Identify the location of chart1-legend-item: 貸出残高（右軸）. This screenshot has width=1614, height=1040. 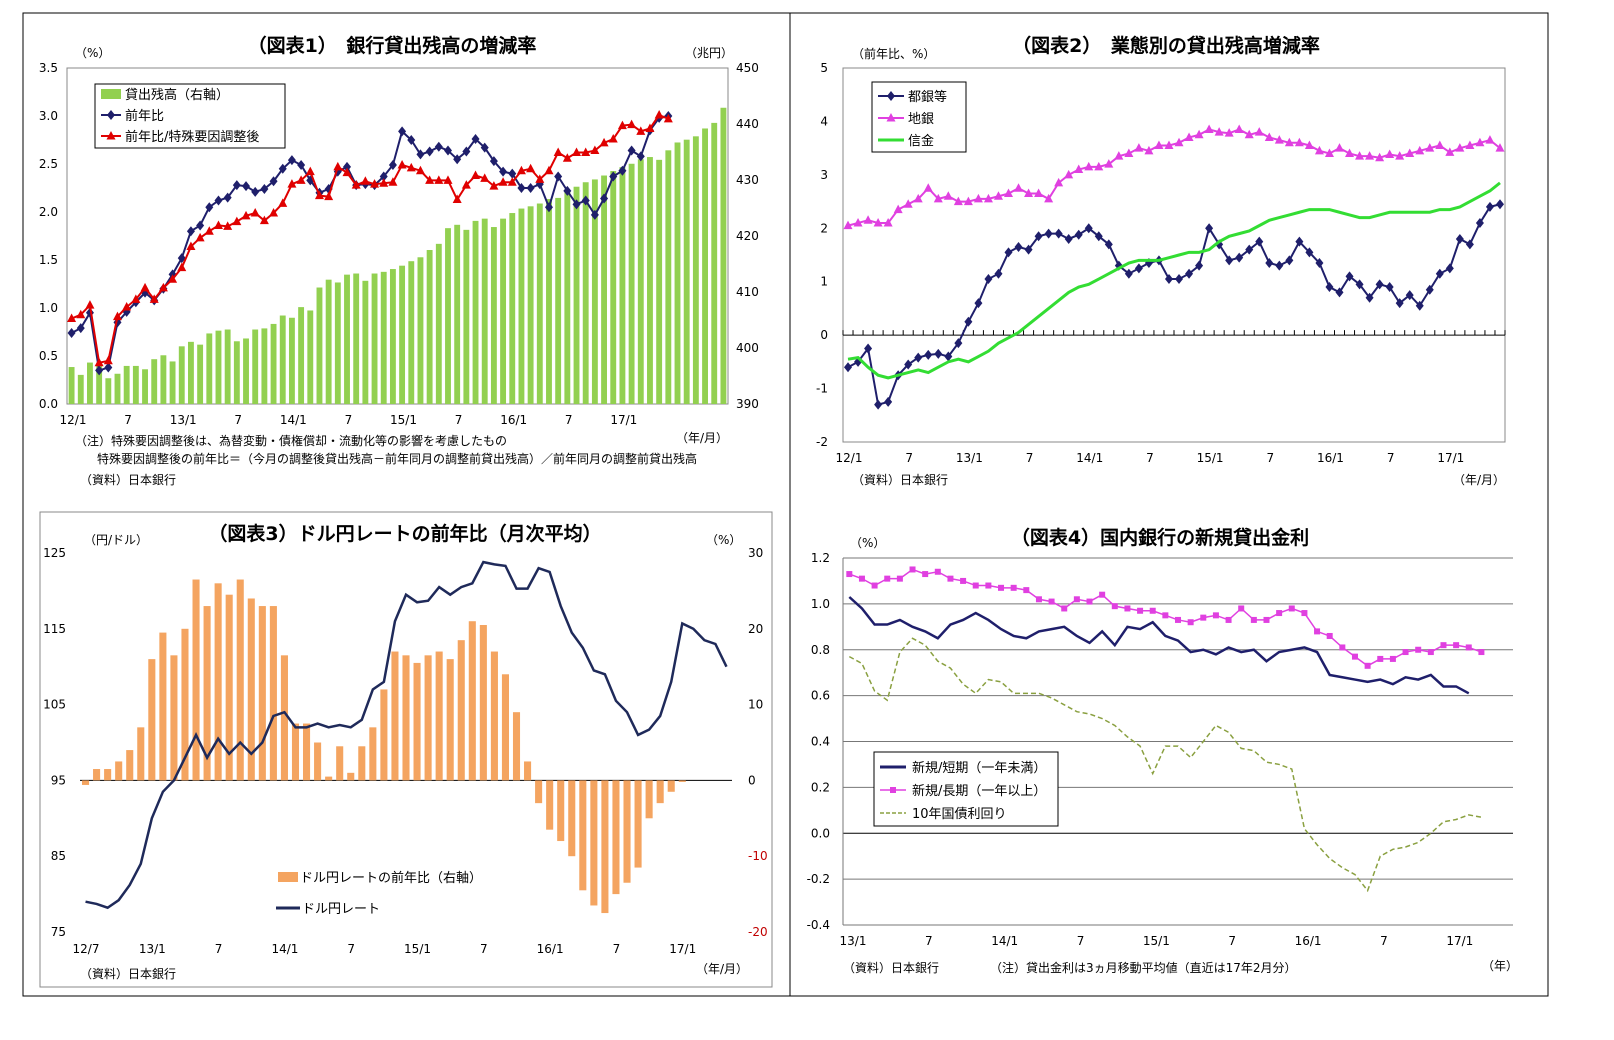
(177, 95).